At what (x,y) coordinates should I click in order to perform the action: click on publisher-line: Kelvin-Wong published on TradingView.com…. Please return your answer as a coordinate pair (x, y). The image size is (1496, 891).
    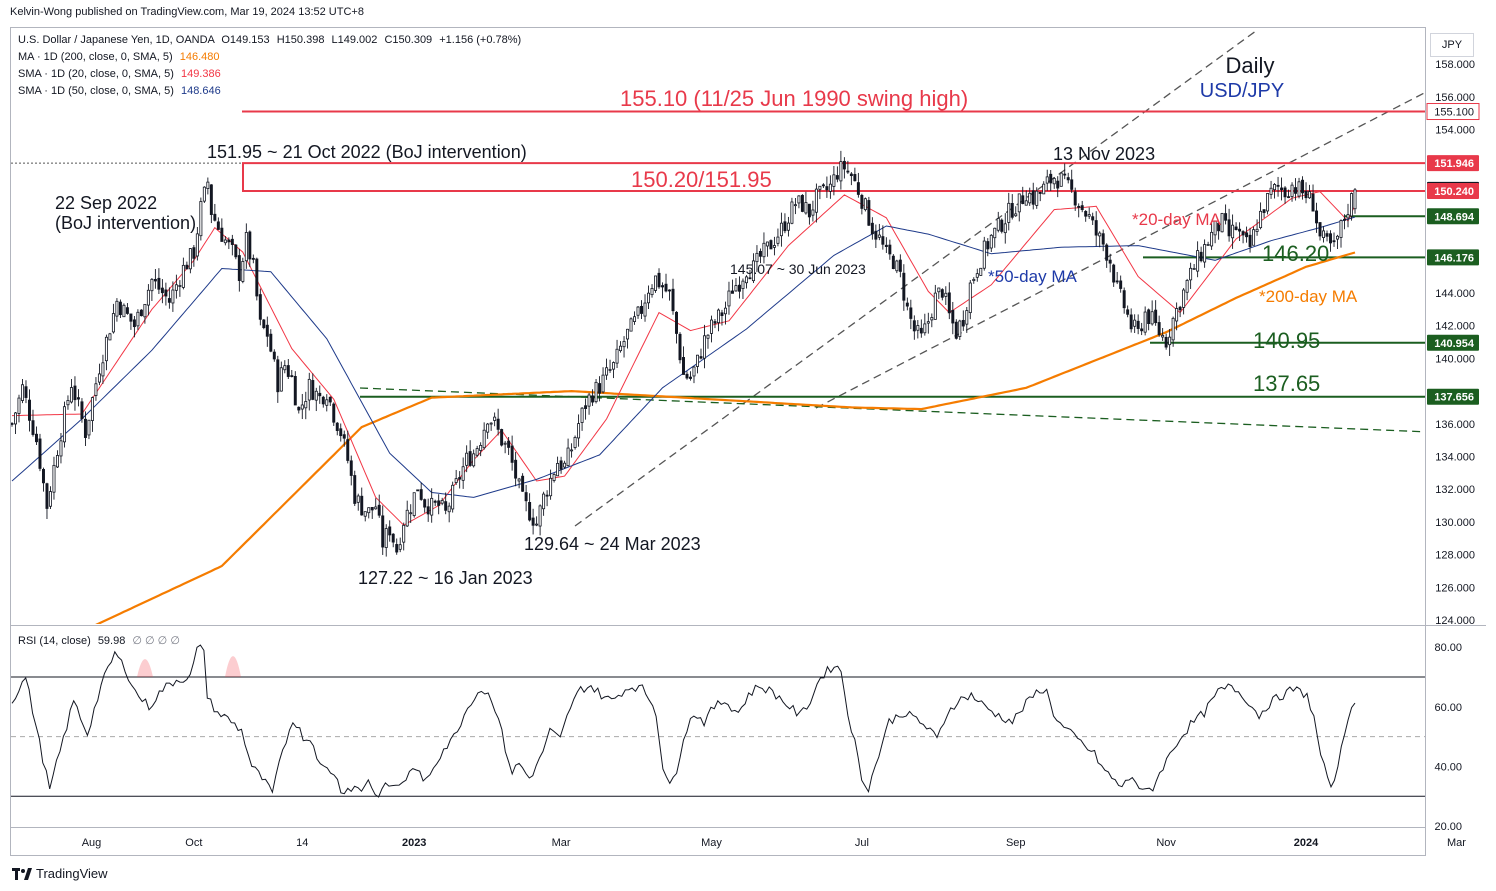
    Looking at the image, I should click on (187, 12).